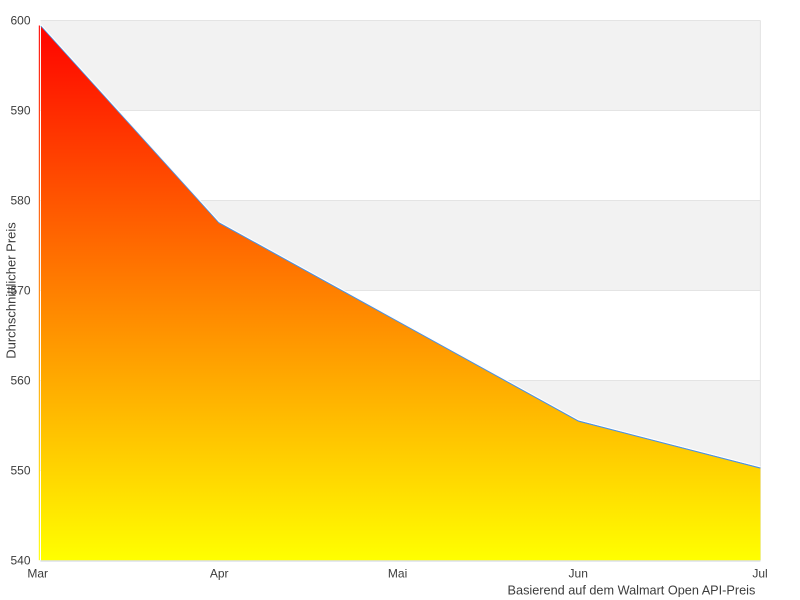  I want to click on svg-text: Jul, so click(759, 574).